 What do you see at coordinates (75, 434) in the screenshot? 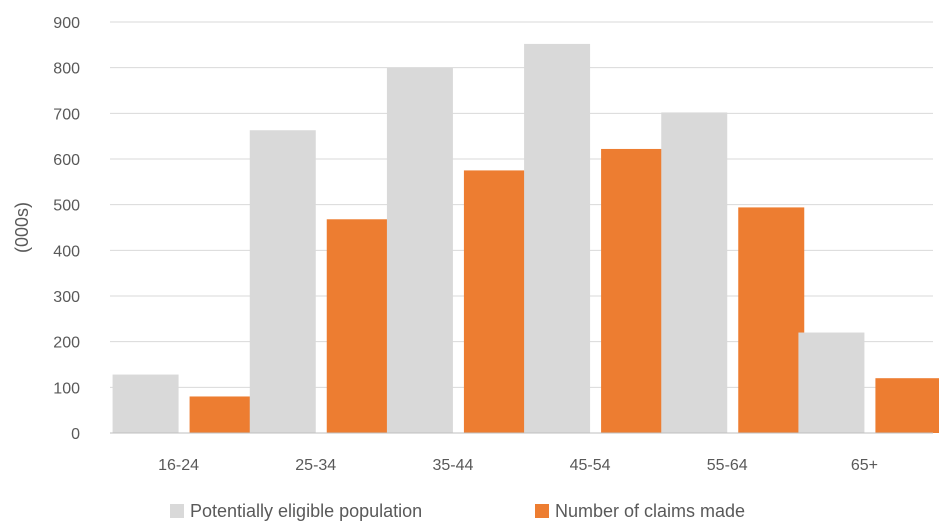
I see `y-tick-label: 0` at bounding box center [75, 434].